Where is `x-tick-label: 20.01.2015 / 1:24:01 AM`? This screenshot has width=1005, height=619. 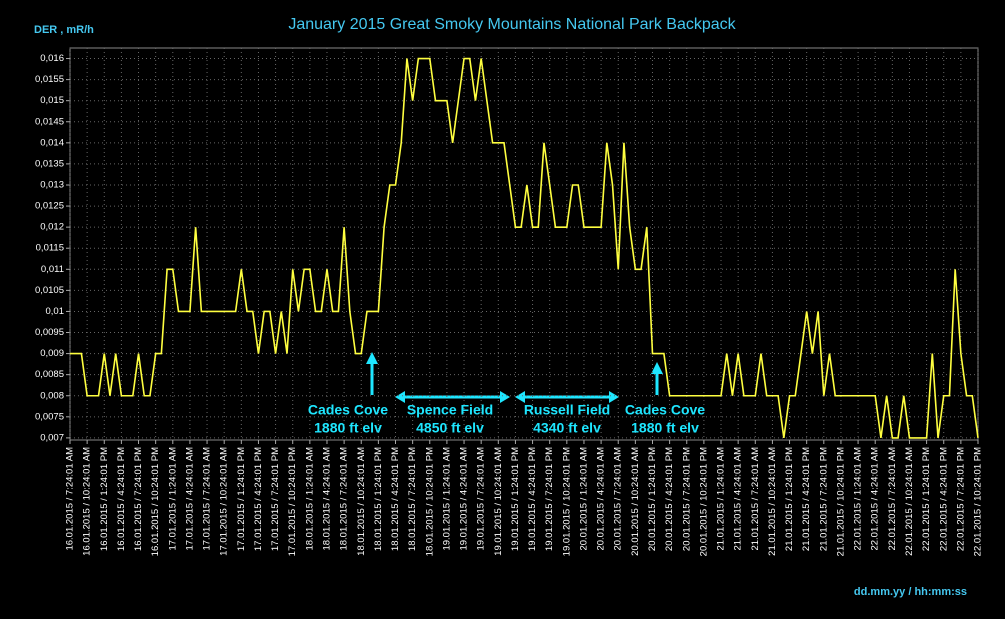 x-tick-label: 20.01.2015 / 1:24:01 AM is located at coordinates (583, 499).